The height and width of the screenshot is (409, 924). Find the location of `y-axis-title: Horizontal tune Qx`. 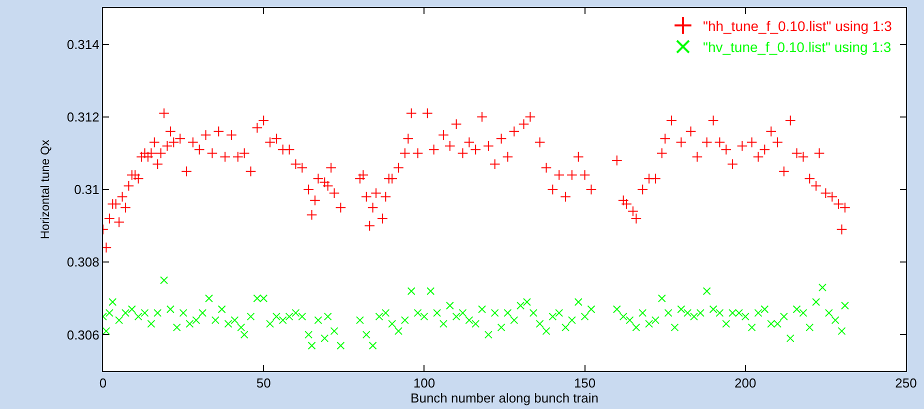

y-axis-title: Horizontal tune Qx is located at coordinates (45, 190).